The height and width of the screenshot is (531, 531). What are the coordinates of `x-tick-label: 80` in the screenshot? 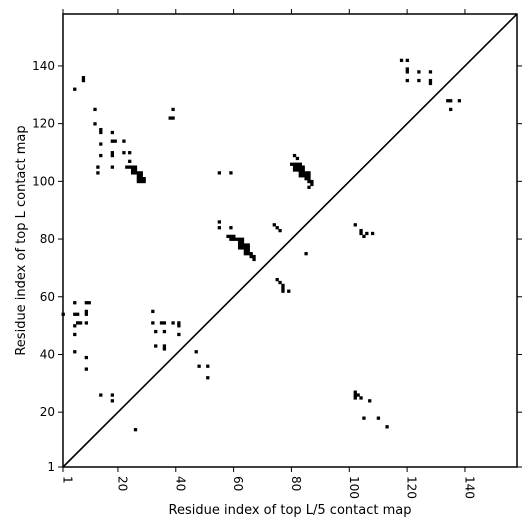 It's located at (296, 483).